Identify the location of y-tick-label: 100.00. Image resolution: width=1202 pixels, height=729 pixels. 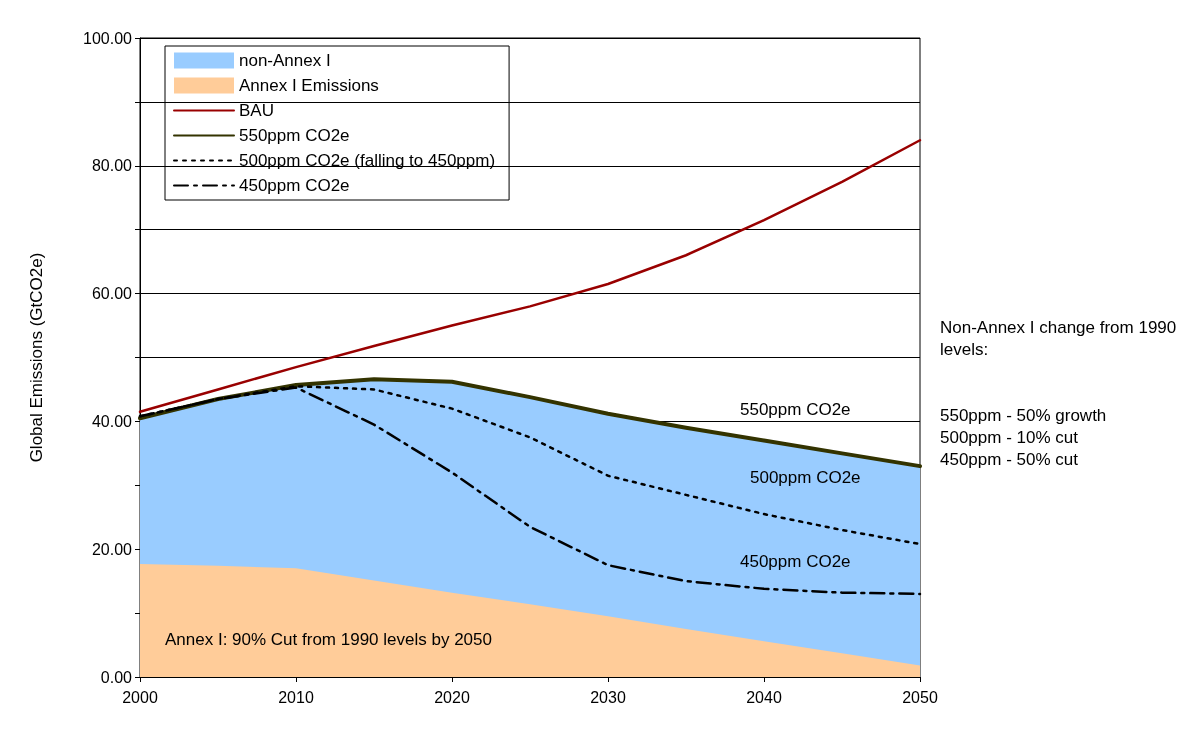
(108, 38).